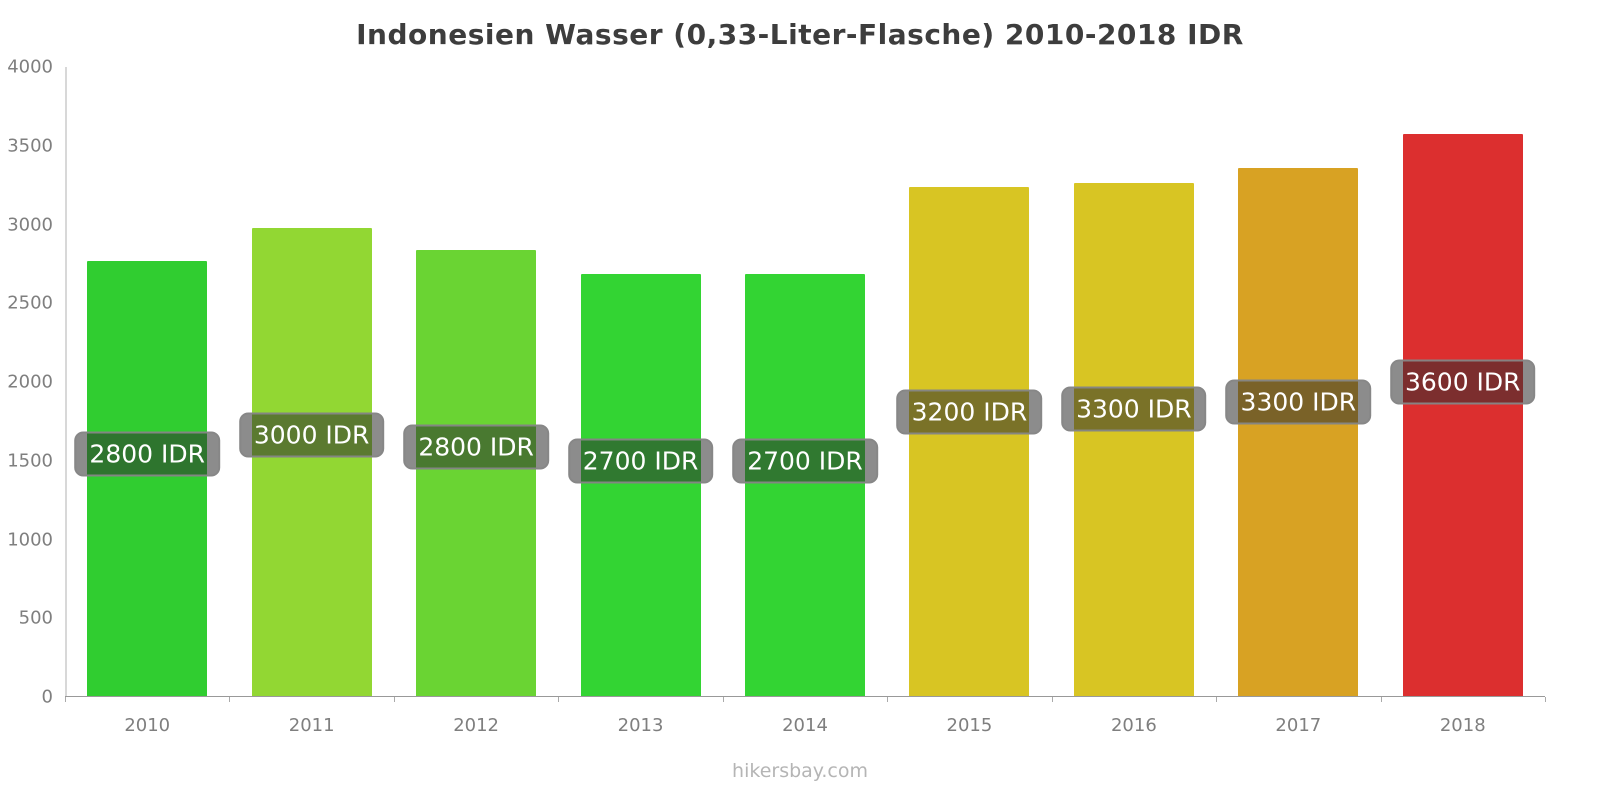 The height and width of the screenshot is (800, 1600). I want to click on y-axis, so click(66, 382).